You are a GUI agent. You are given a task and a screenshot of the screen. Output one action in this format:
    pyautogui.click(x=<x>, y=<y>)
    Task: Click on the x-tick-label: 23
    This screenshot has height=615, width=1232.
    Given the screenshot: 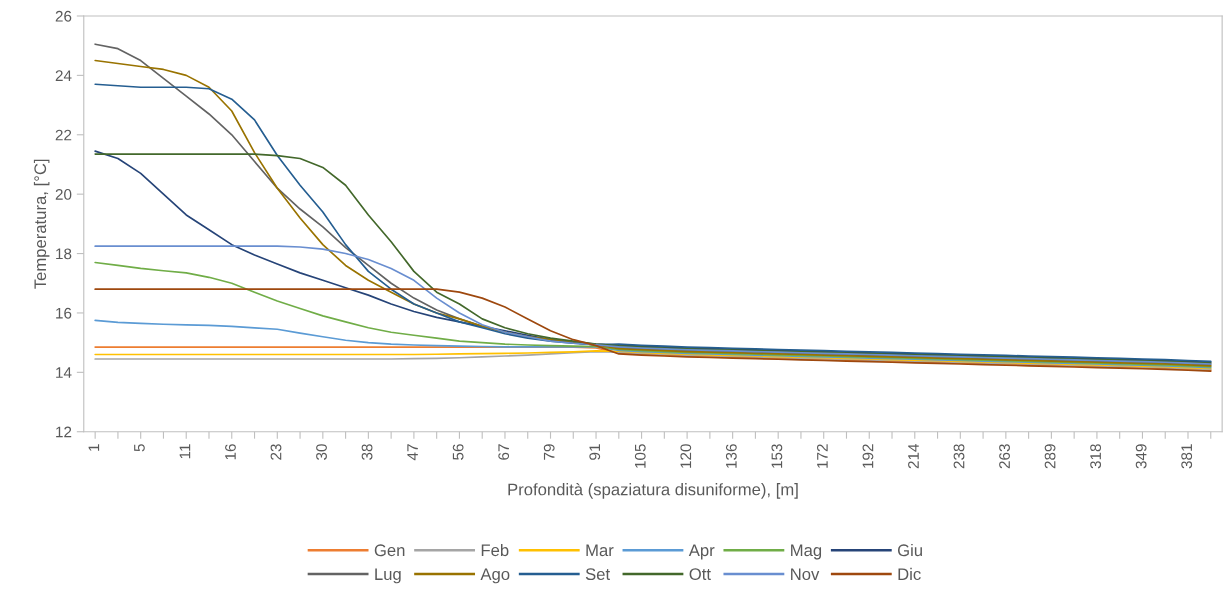 What is the action you would take?
    pyautogui.click(x=276, y=452)
    